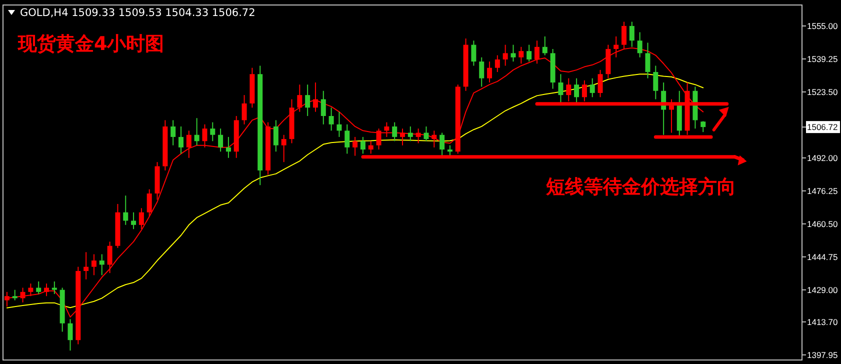 This screenshot has width=841, height=364. Describe the element at coordinates (822, 91) in the screenshot. I see `y-tick-label: 1523.50` at that location.